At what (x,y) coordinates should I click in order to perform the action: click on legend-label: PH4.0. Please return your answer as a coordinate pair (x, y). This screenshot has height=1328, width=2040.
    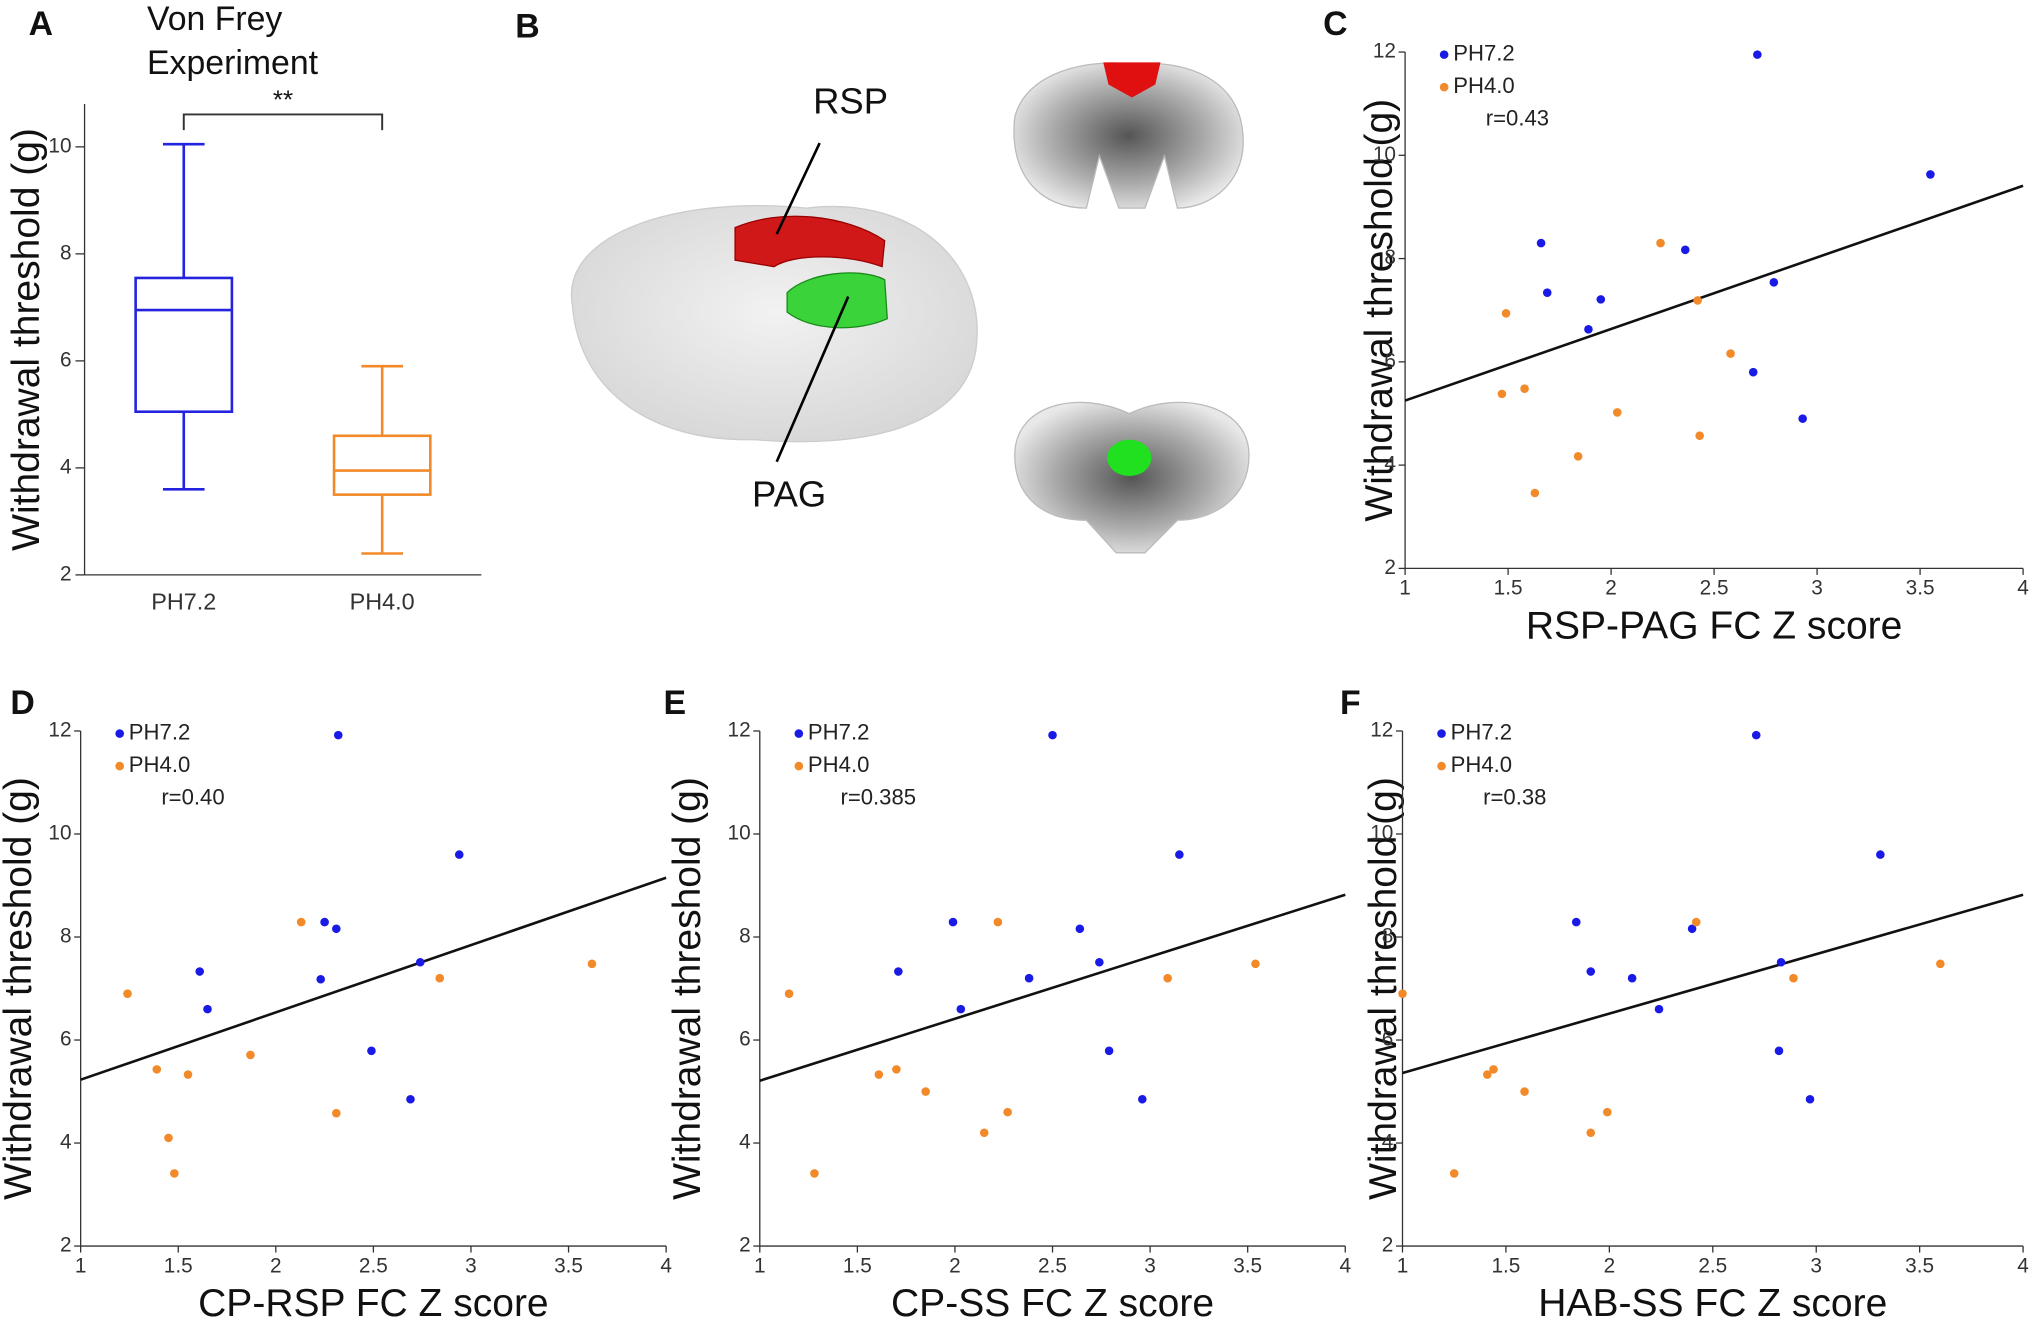
    Looking at the image, I should click on (1481, 764).